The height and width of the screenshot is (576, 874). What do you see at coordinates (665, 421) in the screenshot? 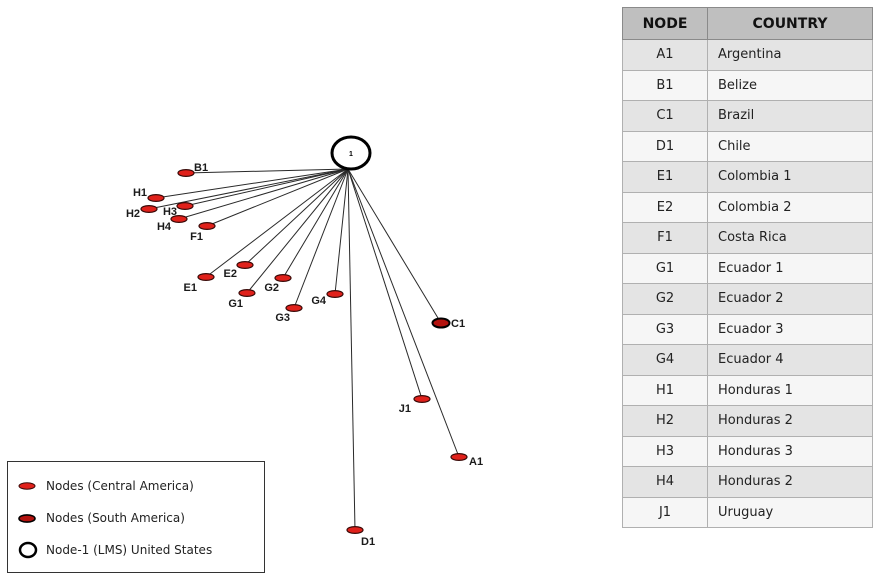
I see `cell-node: H2` at bounding box center [665, 421].